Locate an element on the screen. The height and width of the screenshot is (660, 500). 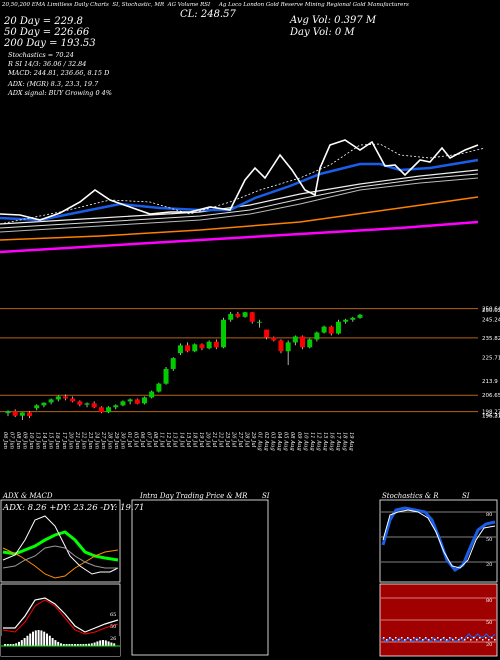
price-level-label: 206.65 is located at coordinates (491, 396).